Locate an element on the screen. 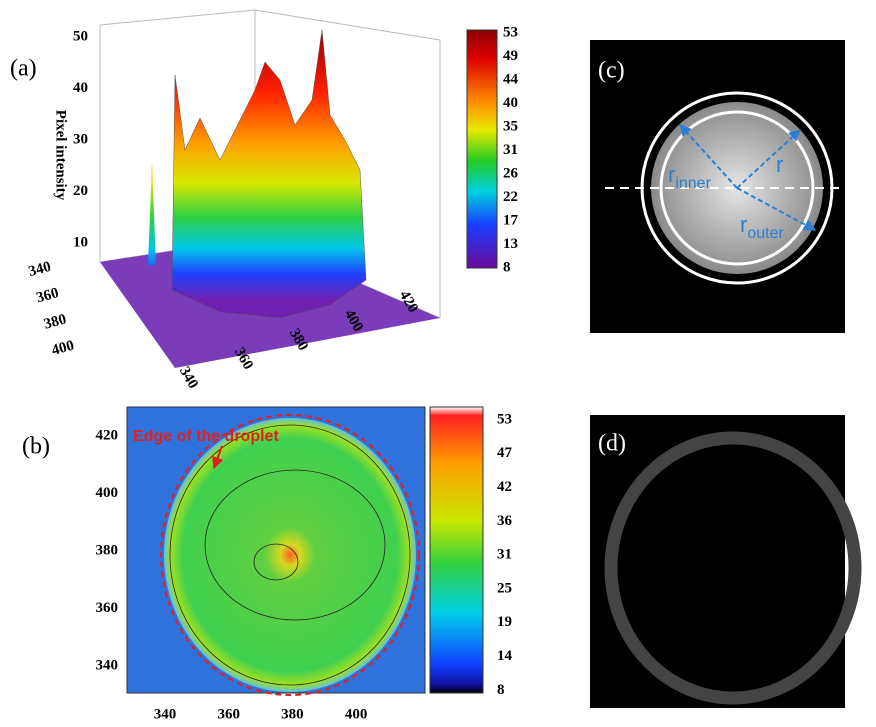 Image resolution: width=876 pixels, height=727 pixels. x-tick-label: 400 is located at coordinates (356, 714).